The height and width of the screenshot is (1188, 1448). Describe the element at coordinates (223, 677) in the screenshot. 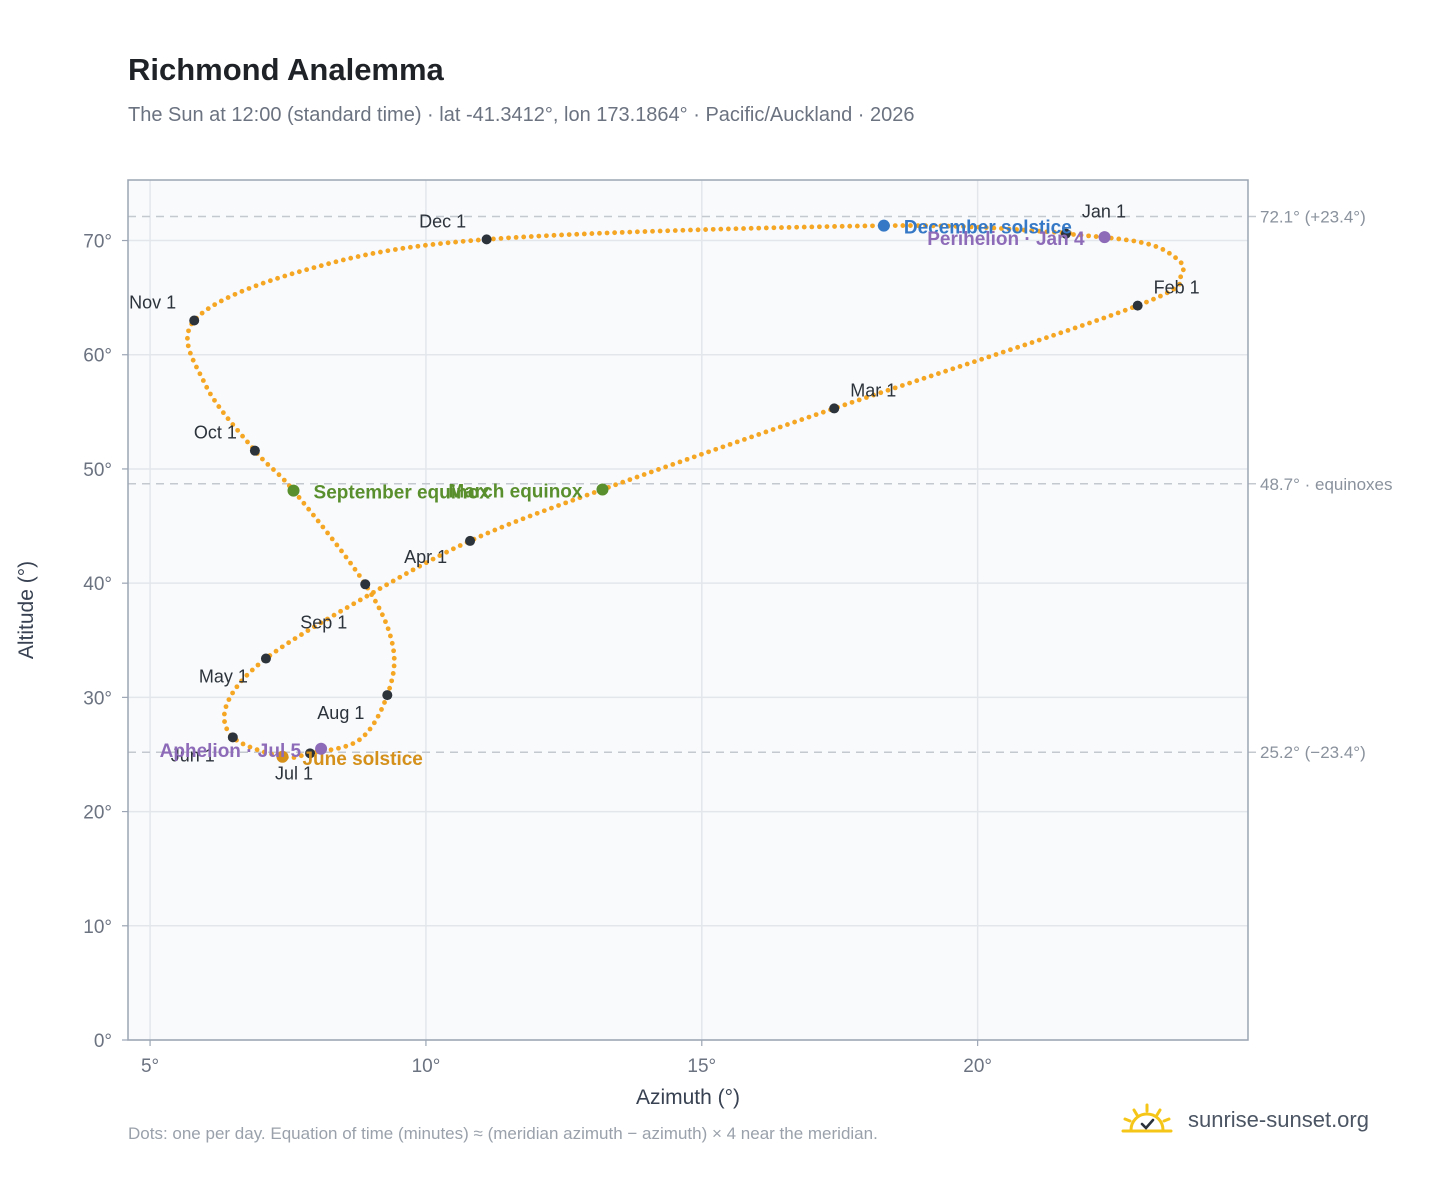

I see `month-label: May 1` at that location.